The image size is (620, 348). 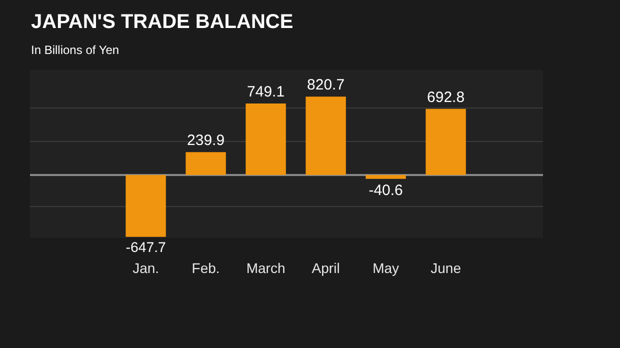 I want to click on x-tick-label: Feb., so click(x=206, y=268).